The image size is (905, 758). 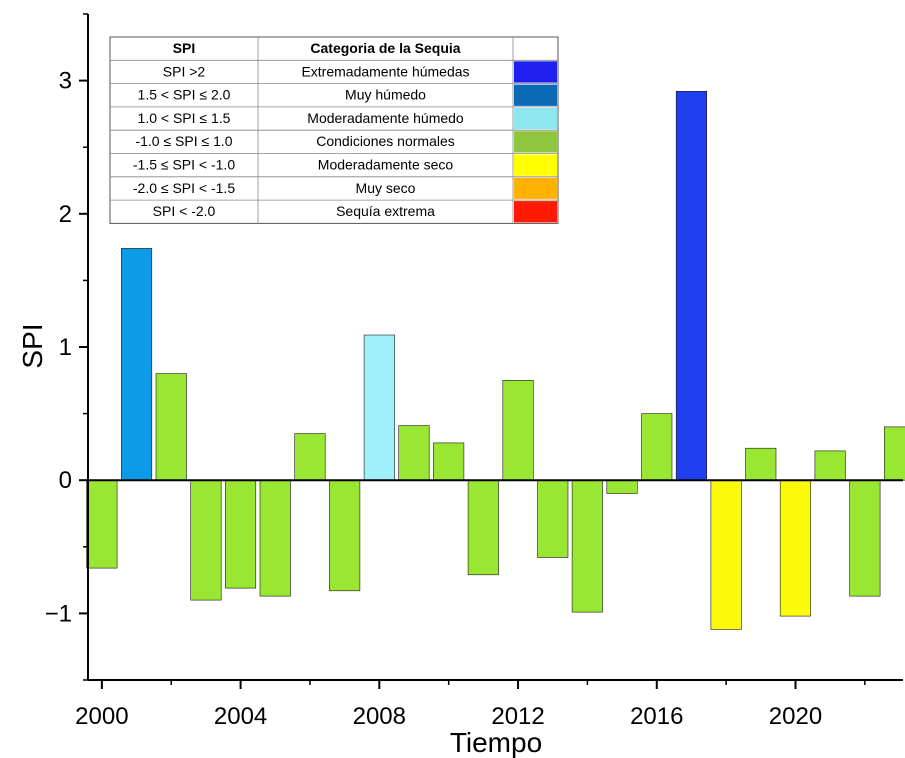 I want to click on y-axis-title: SPI, so click(x=32, y=345).